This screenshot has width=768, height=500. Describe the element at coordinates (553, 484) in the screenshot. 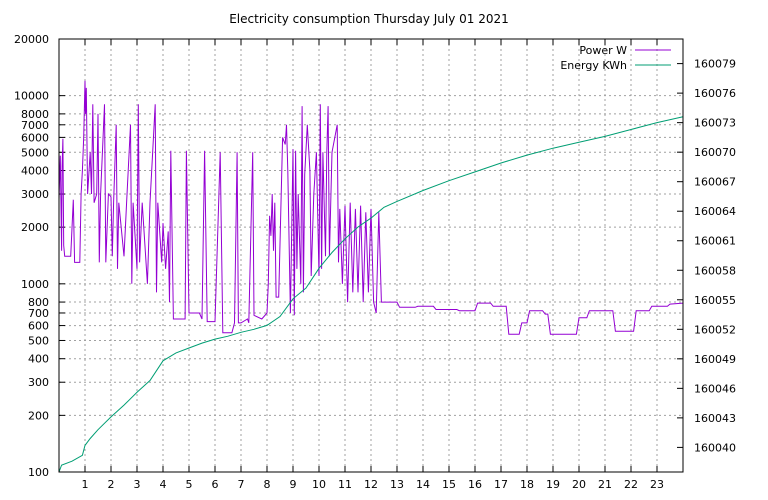

I see `x-tick-label: 19` at that location.